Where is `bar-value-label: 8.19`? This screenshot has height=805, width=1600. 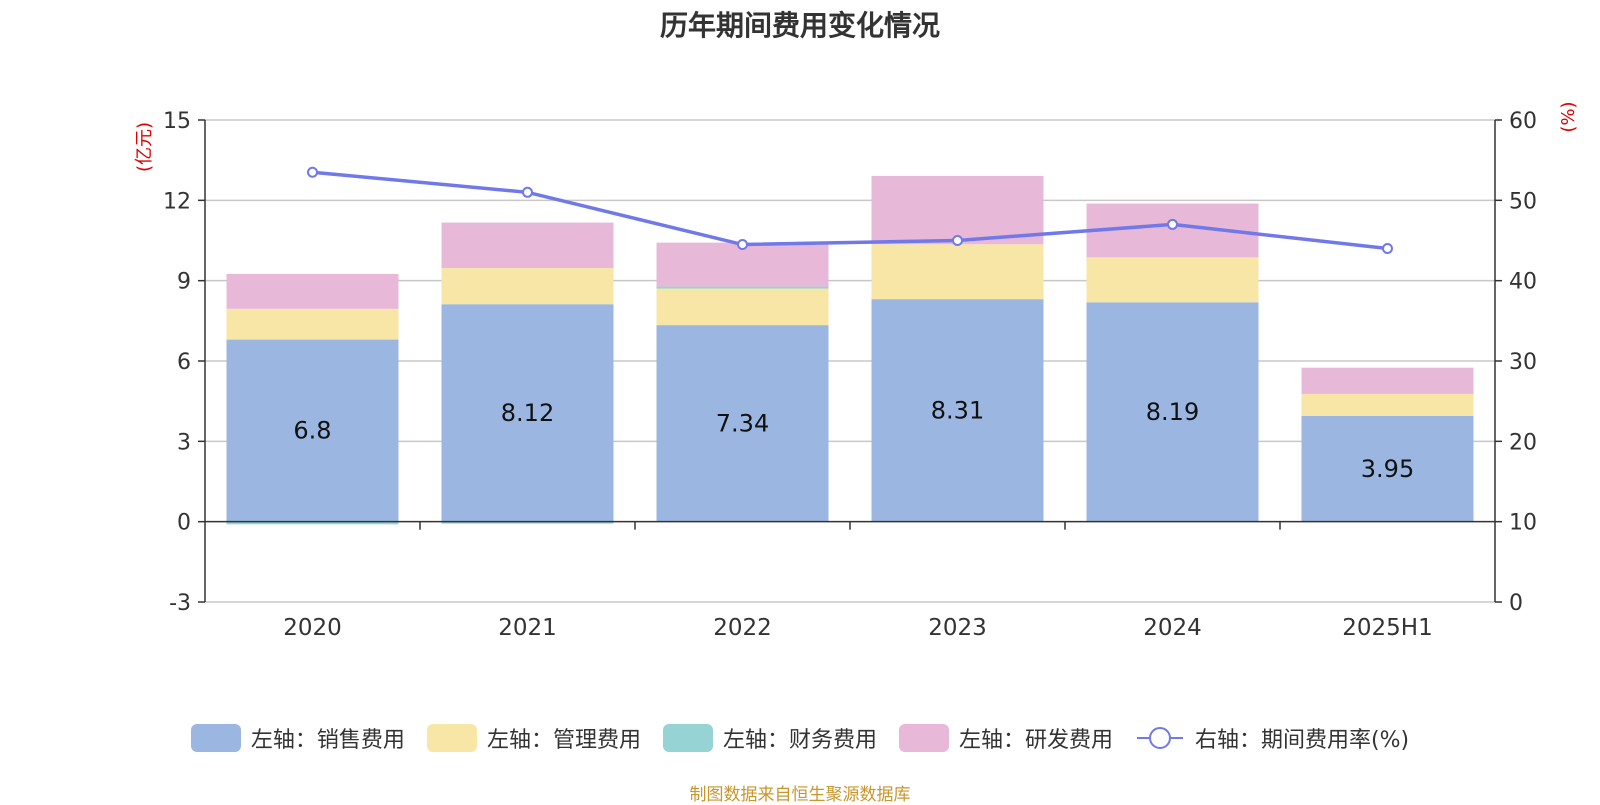
bar-value-label: 8.19 is located at coordinates (1172, 412).